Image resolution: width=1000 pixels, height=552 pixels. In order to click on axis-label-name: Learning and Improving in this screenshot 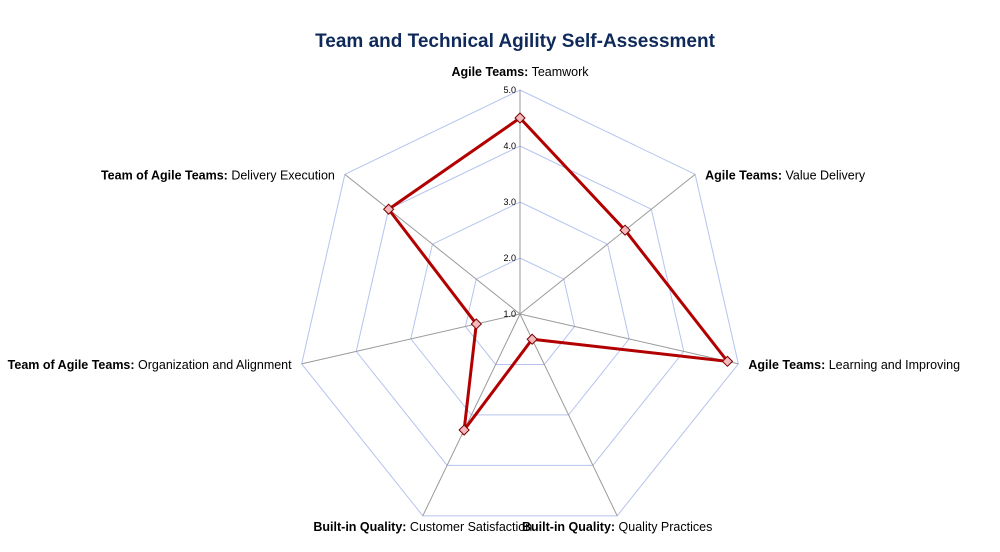, I will do `click(892, 365)`.